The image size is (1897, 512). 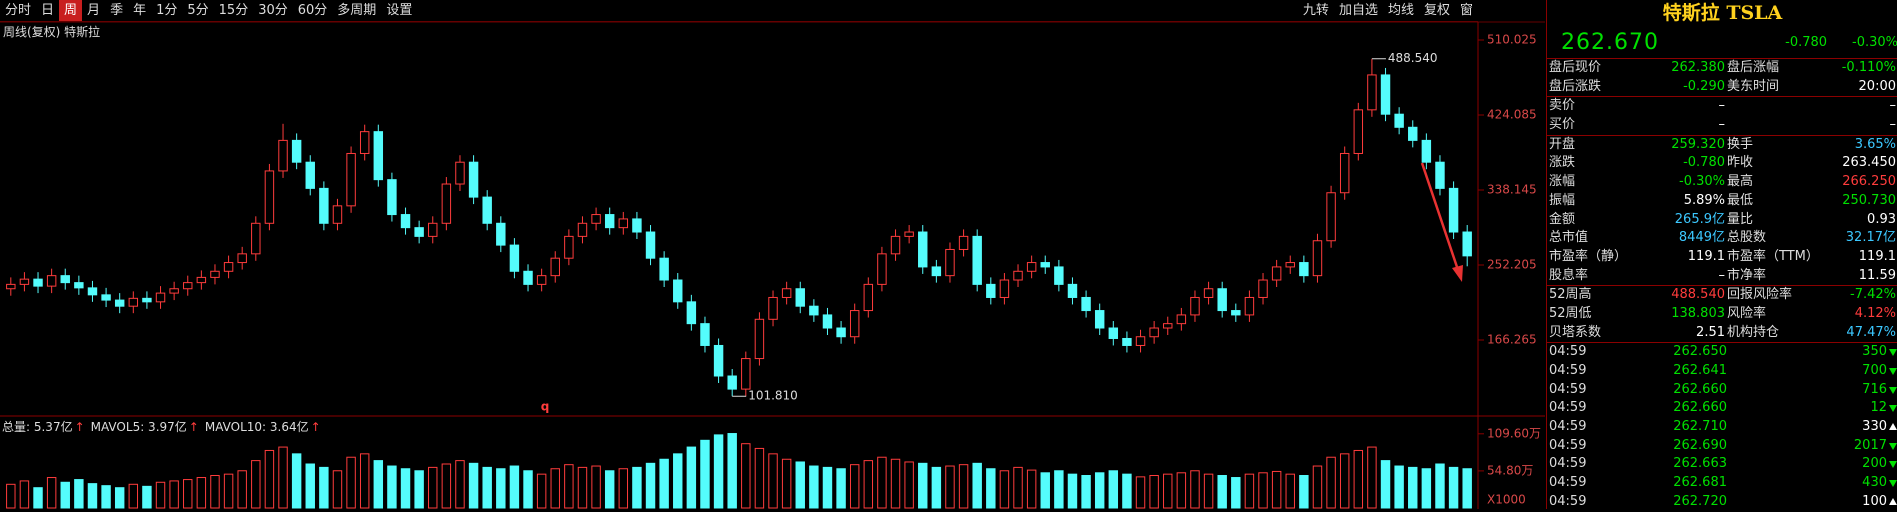 What do you see at coordinates (1506, 500) in the screenshot?
I see `volume-unit: X1000` at bounding box center [1506, 500].